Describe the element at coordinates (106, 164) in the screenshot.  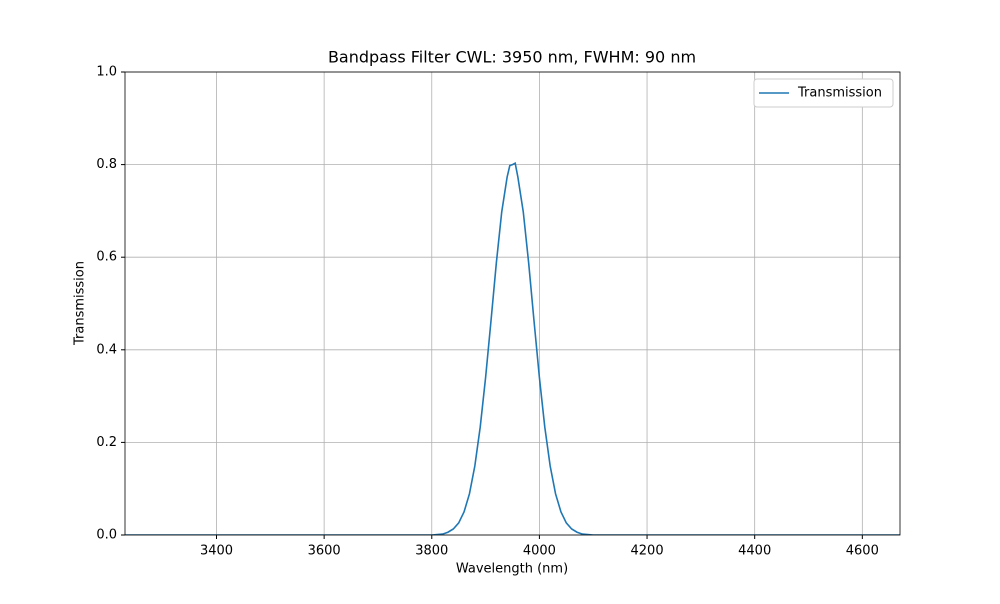
I see `y-tick-label: 0.8` at that location.